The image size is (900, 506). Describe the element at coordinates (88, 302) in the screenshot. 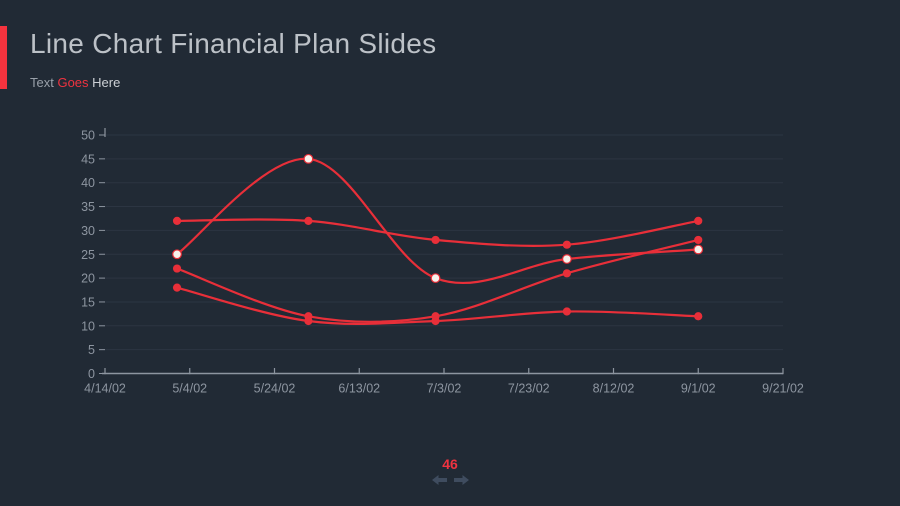

I see `y-tick-label: 15` at that location.